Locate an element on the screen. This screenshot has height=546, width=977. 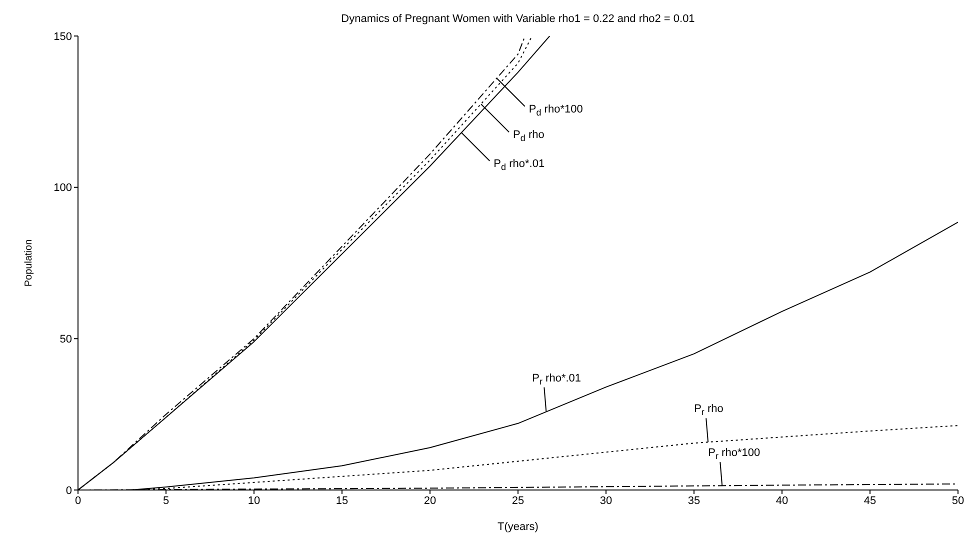
y-tick-label: 0 is located at coordinates (69, 490).